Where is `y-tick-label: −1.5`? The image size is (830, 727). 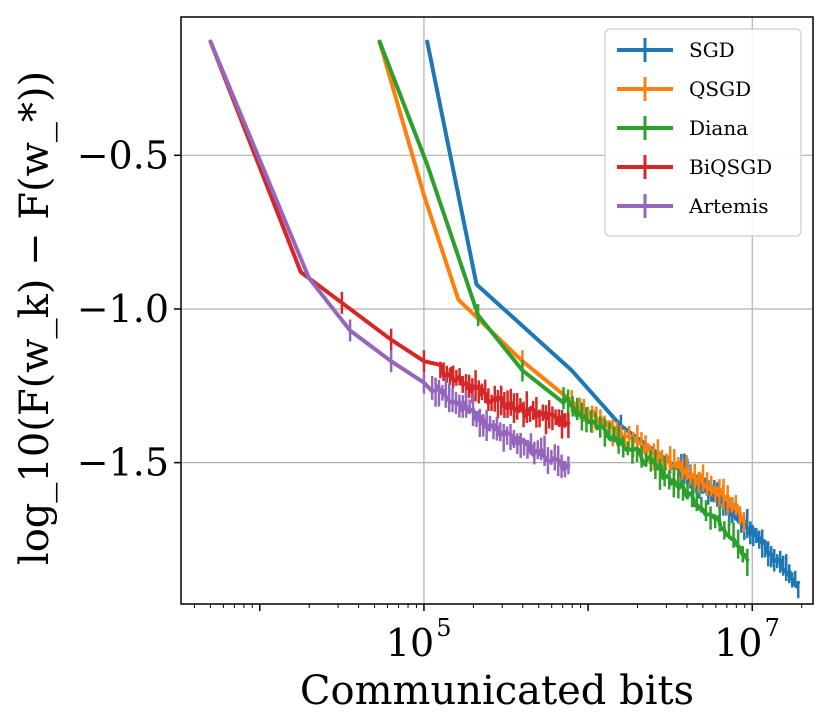 y-tick-label: −1.5 is located at coordinates (123, 463).